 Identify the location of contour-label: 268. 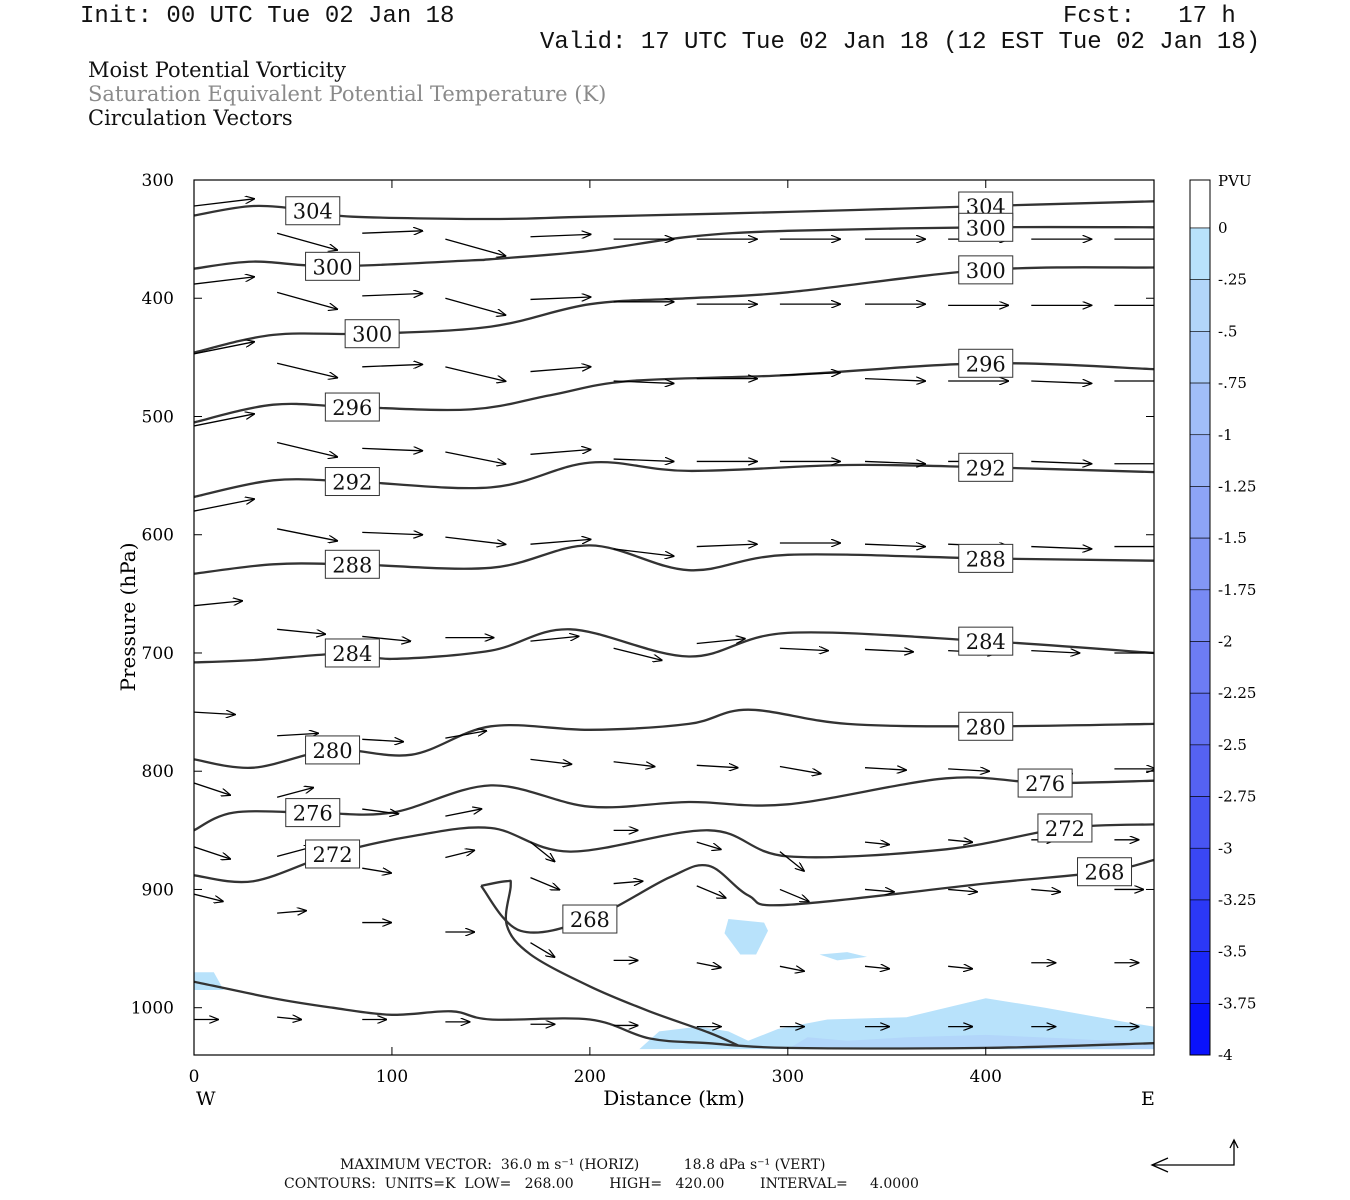
(1105, 872).